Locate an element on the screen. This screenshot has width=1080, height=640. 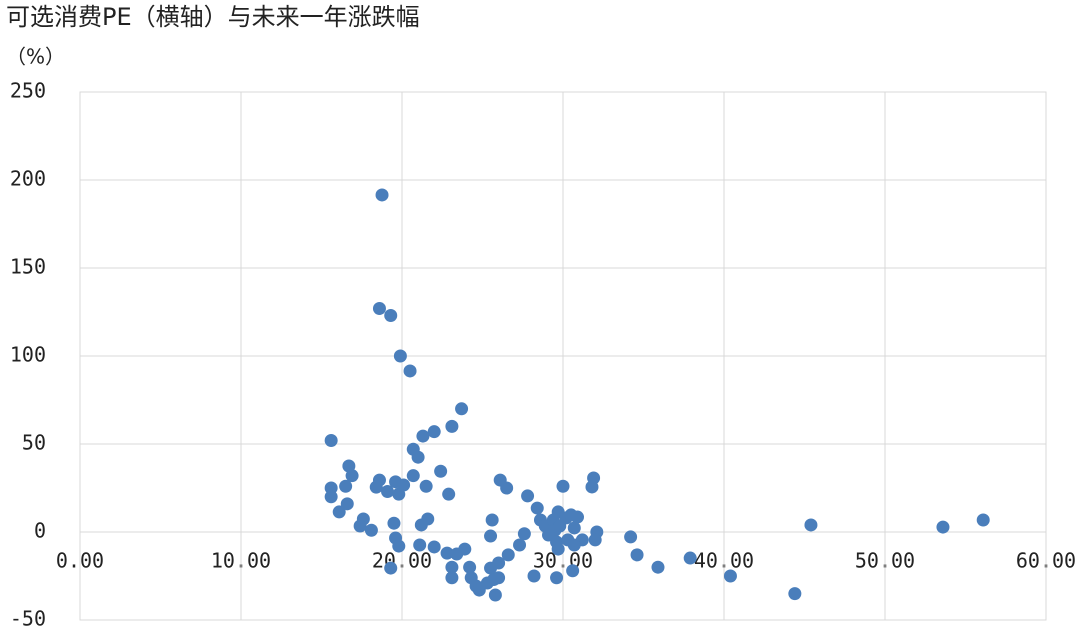
chart-title: 可选消费PE（横轴）与未来一年涨跌幅 is located at coordinates (213, 17).